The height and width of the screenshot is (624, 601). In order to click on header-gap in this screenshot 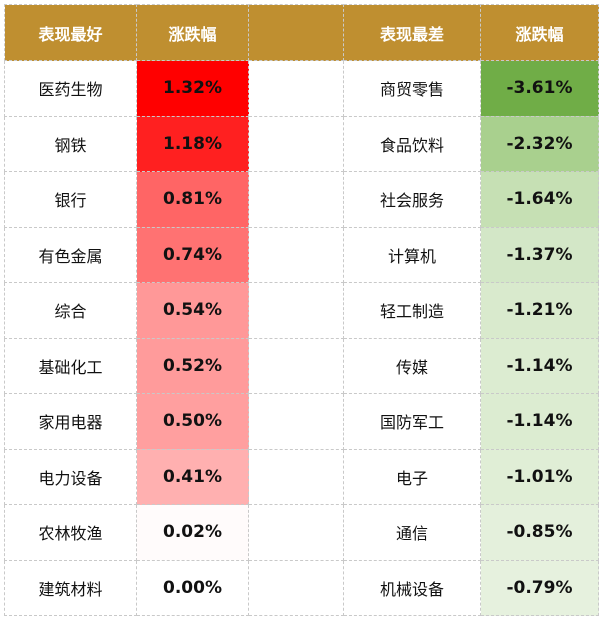, I will do `click(296, 32)`.